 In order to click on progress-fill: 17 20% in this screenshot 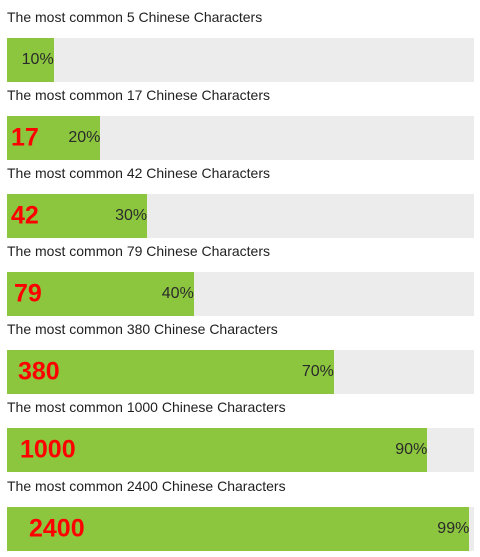, I will do `click(54, 138)`.